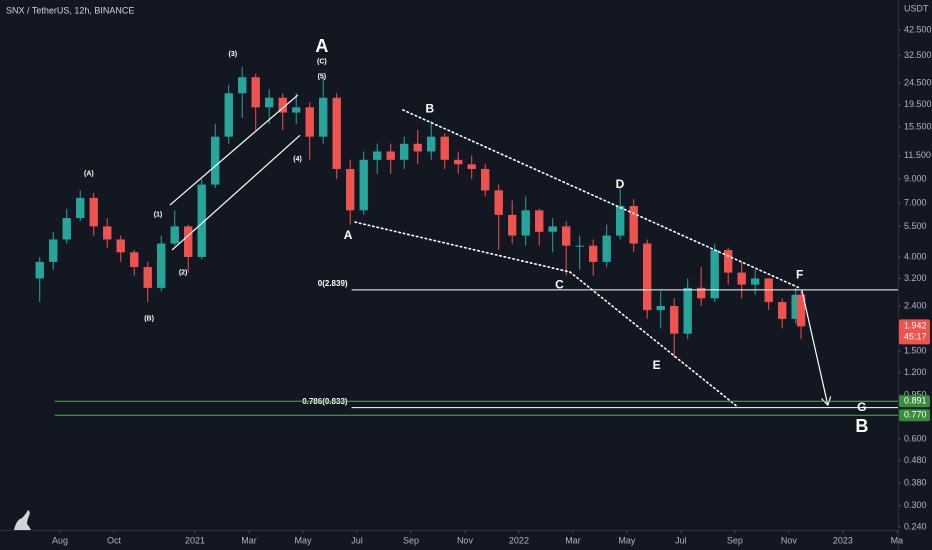 Image resolution: width=932 pixels, height=550 pixels. Describe the element at coordinates (915, 394) in the screenshot. I see `y-tick-label: 0.950` at that location.